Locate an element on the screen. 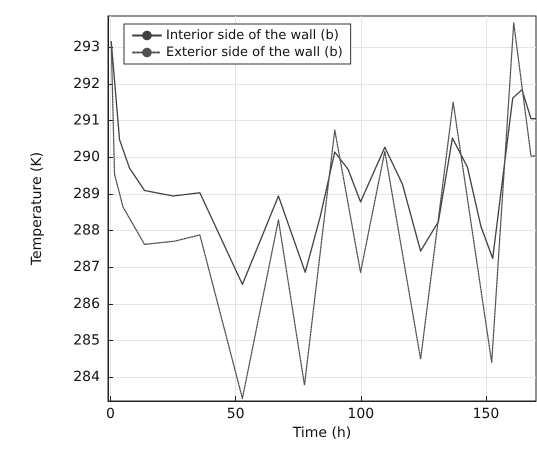  y-tick-label: 285 is located at coordinates (86, 340).